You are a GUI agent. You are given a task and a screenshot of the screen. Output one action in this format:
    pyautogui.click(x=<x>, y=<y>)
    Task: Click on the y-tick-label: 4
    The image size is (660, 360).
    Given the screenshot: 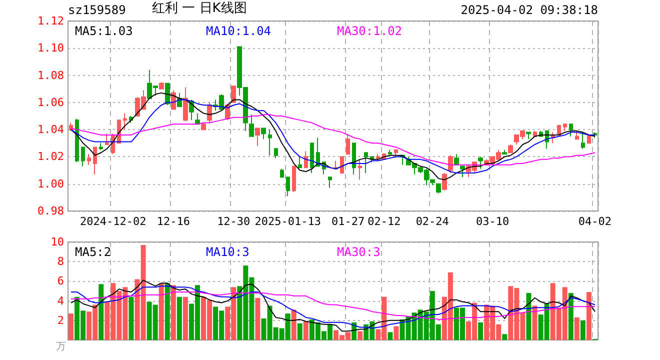 What is the action you would take?
    pyautogui.click(x=60, y=301)
    